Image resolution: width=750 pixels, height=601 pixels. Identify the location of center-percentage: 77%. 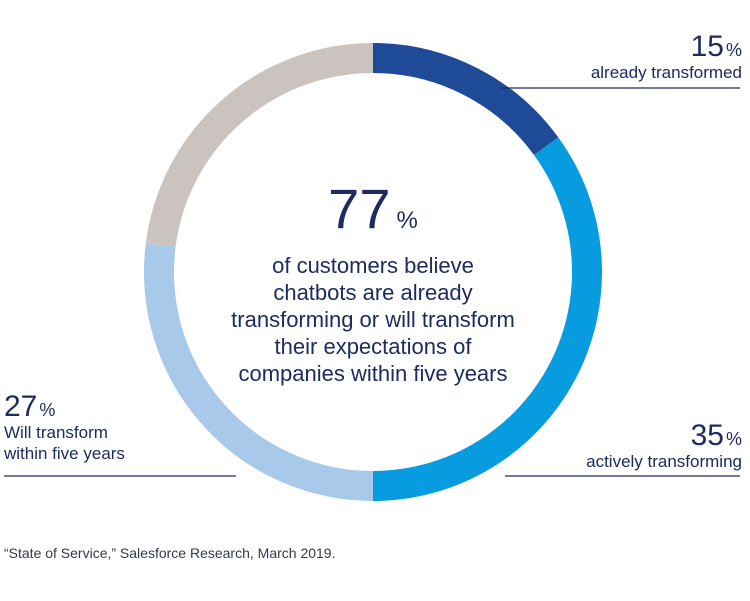
(373, 215).